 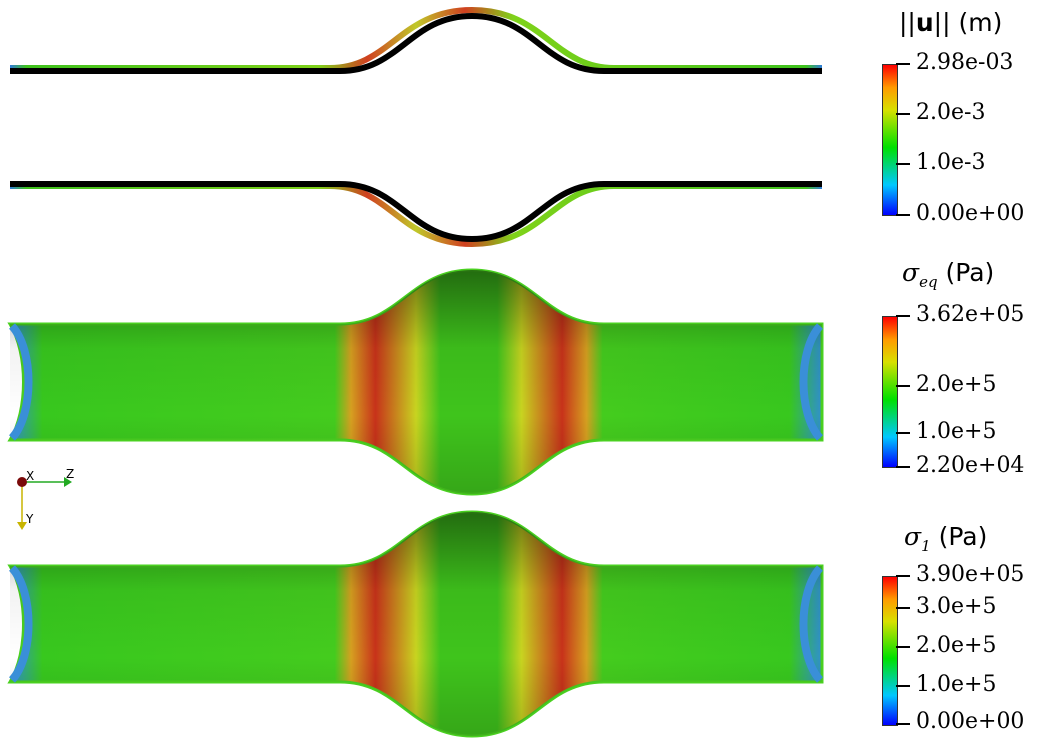 I want to click on sigma-eq-colorbar, so click(x=890, y=392).